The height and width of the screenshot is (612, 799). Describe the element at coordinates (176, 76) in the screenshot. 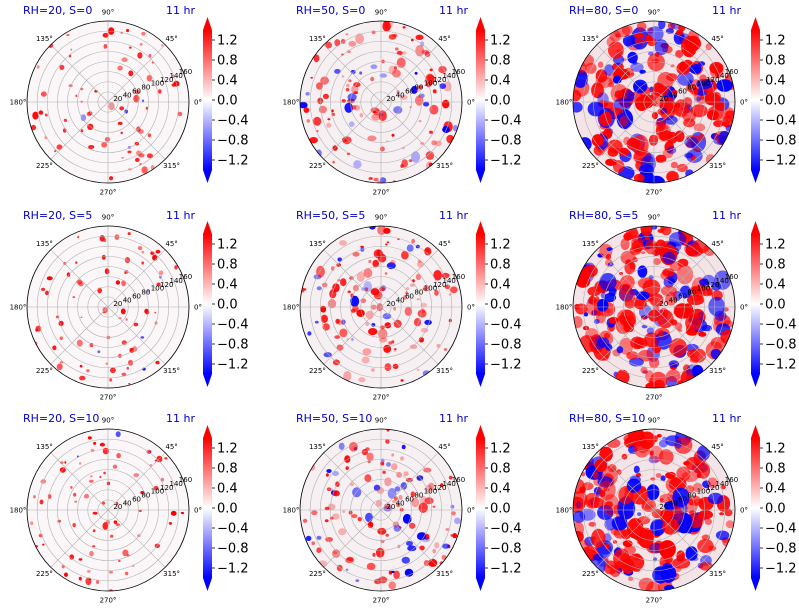

I see `radial-tick-label: 140` at that location.